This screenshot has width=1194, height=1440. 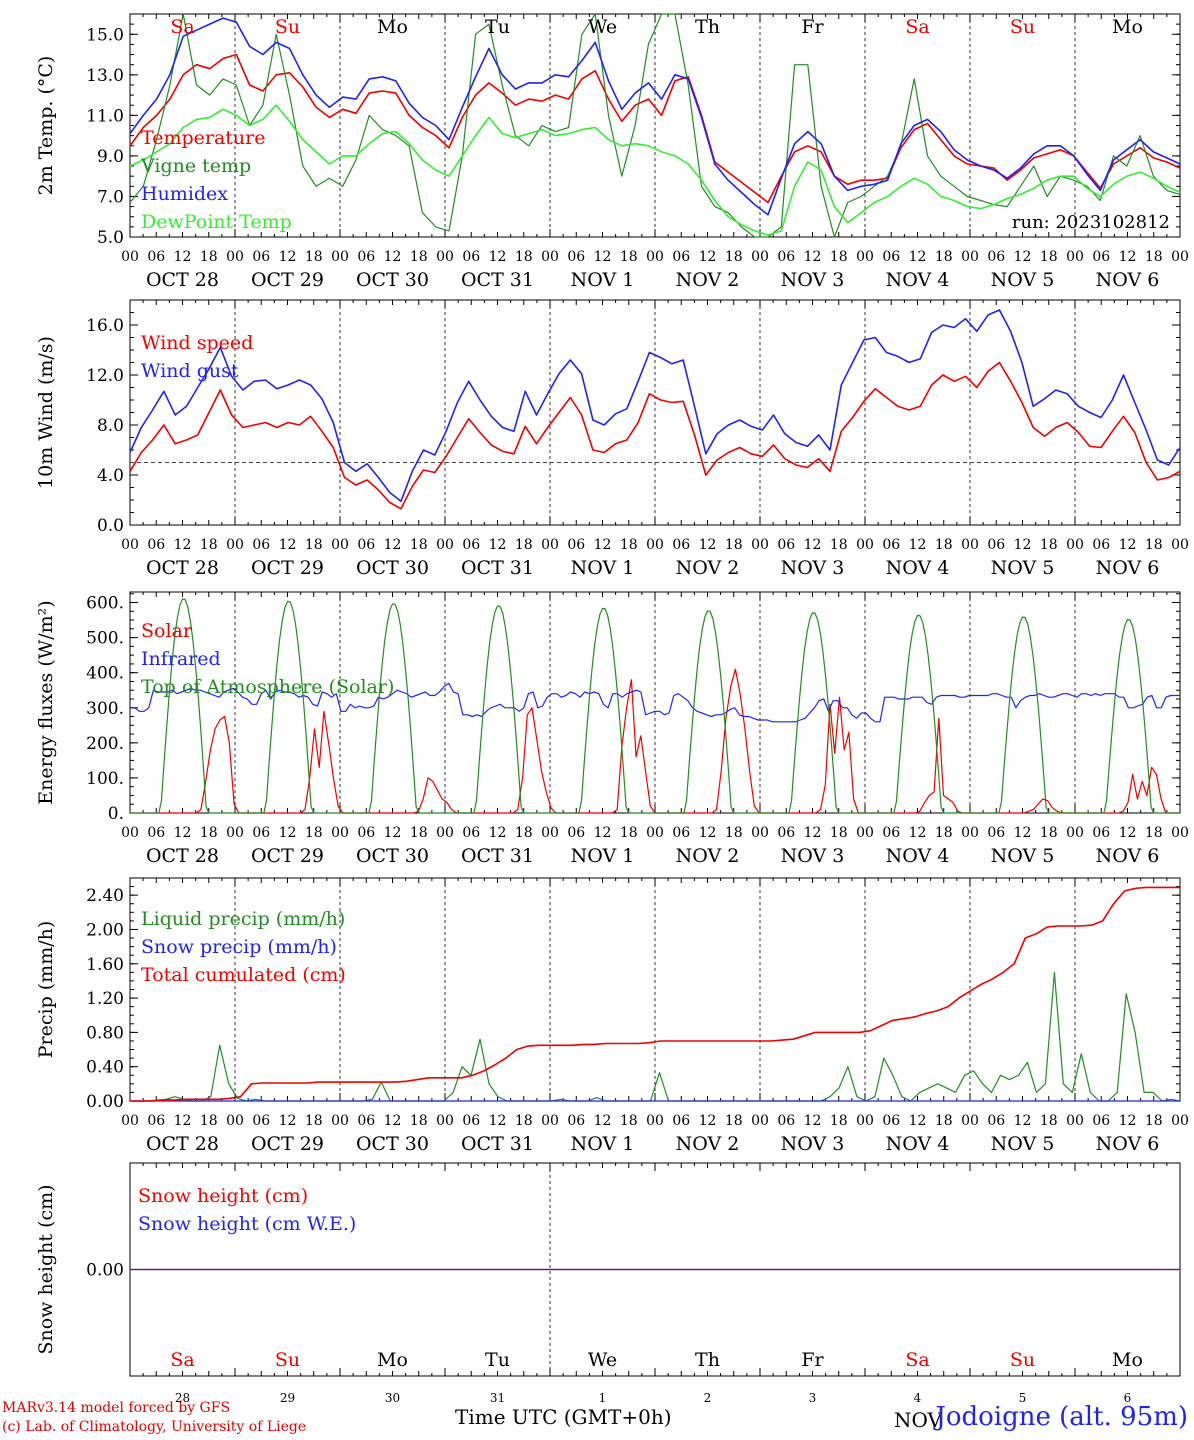 I want to click on day-number: 6, so click(x=1128, y=1398).